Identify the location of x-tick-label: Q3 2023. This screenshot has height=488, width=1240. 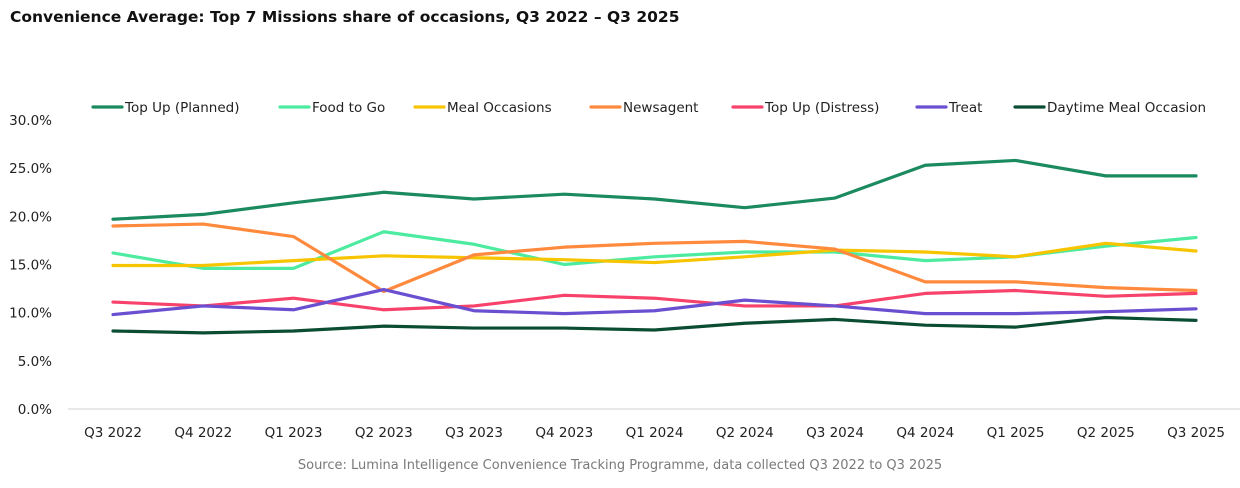
(474, 433).